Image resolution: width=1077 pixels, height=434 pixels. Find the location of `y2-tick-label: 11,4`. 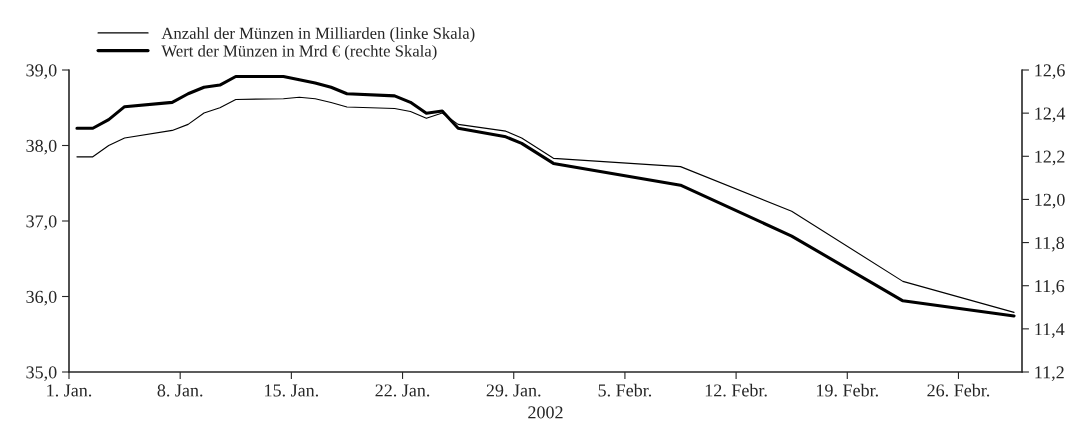

y2-tick-label: 11,4 is located at coordinates (1050, 330).